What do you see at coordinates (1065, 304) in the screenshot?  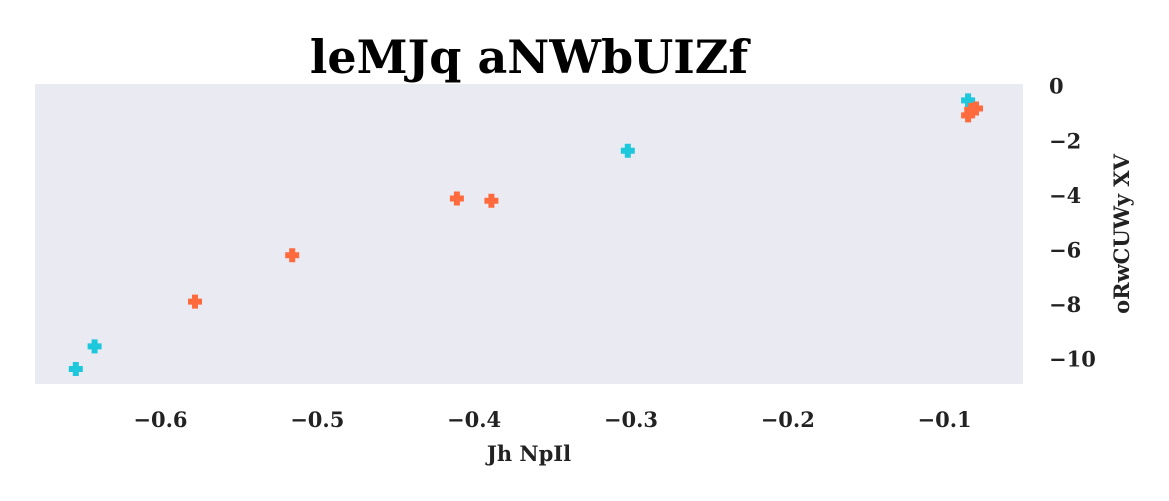 I see `y-tick-label: −8` at bounding box center [1065, 304].